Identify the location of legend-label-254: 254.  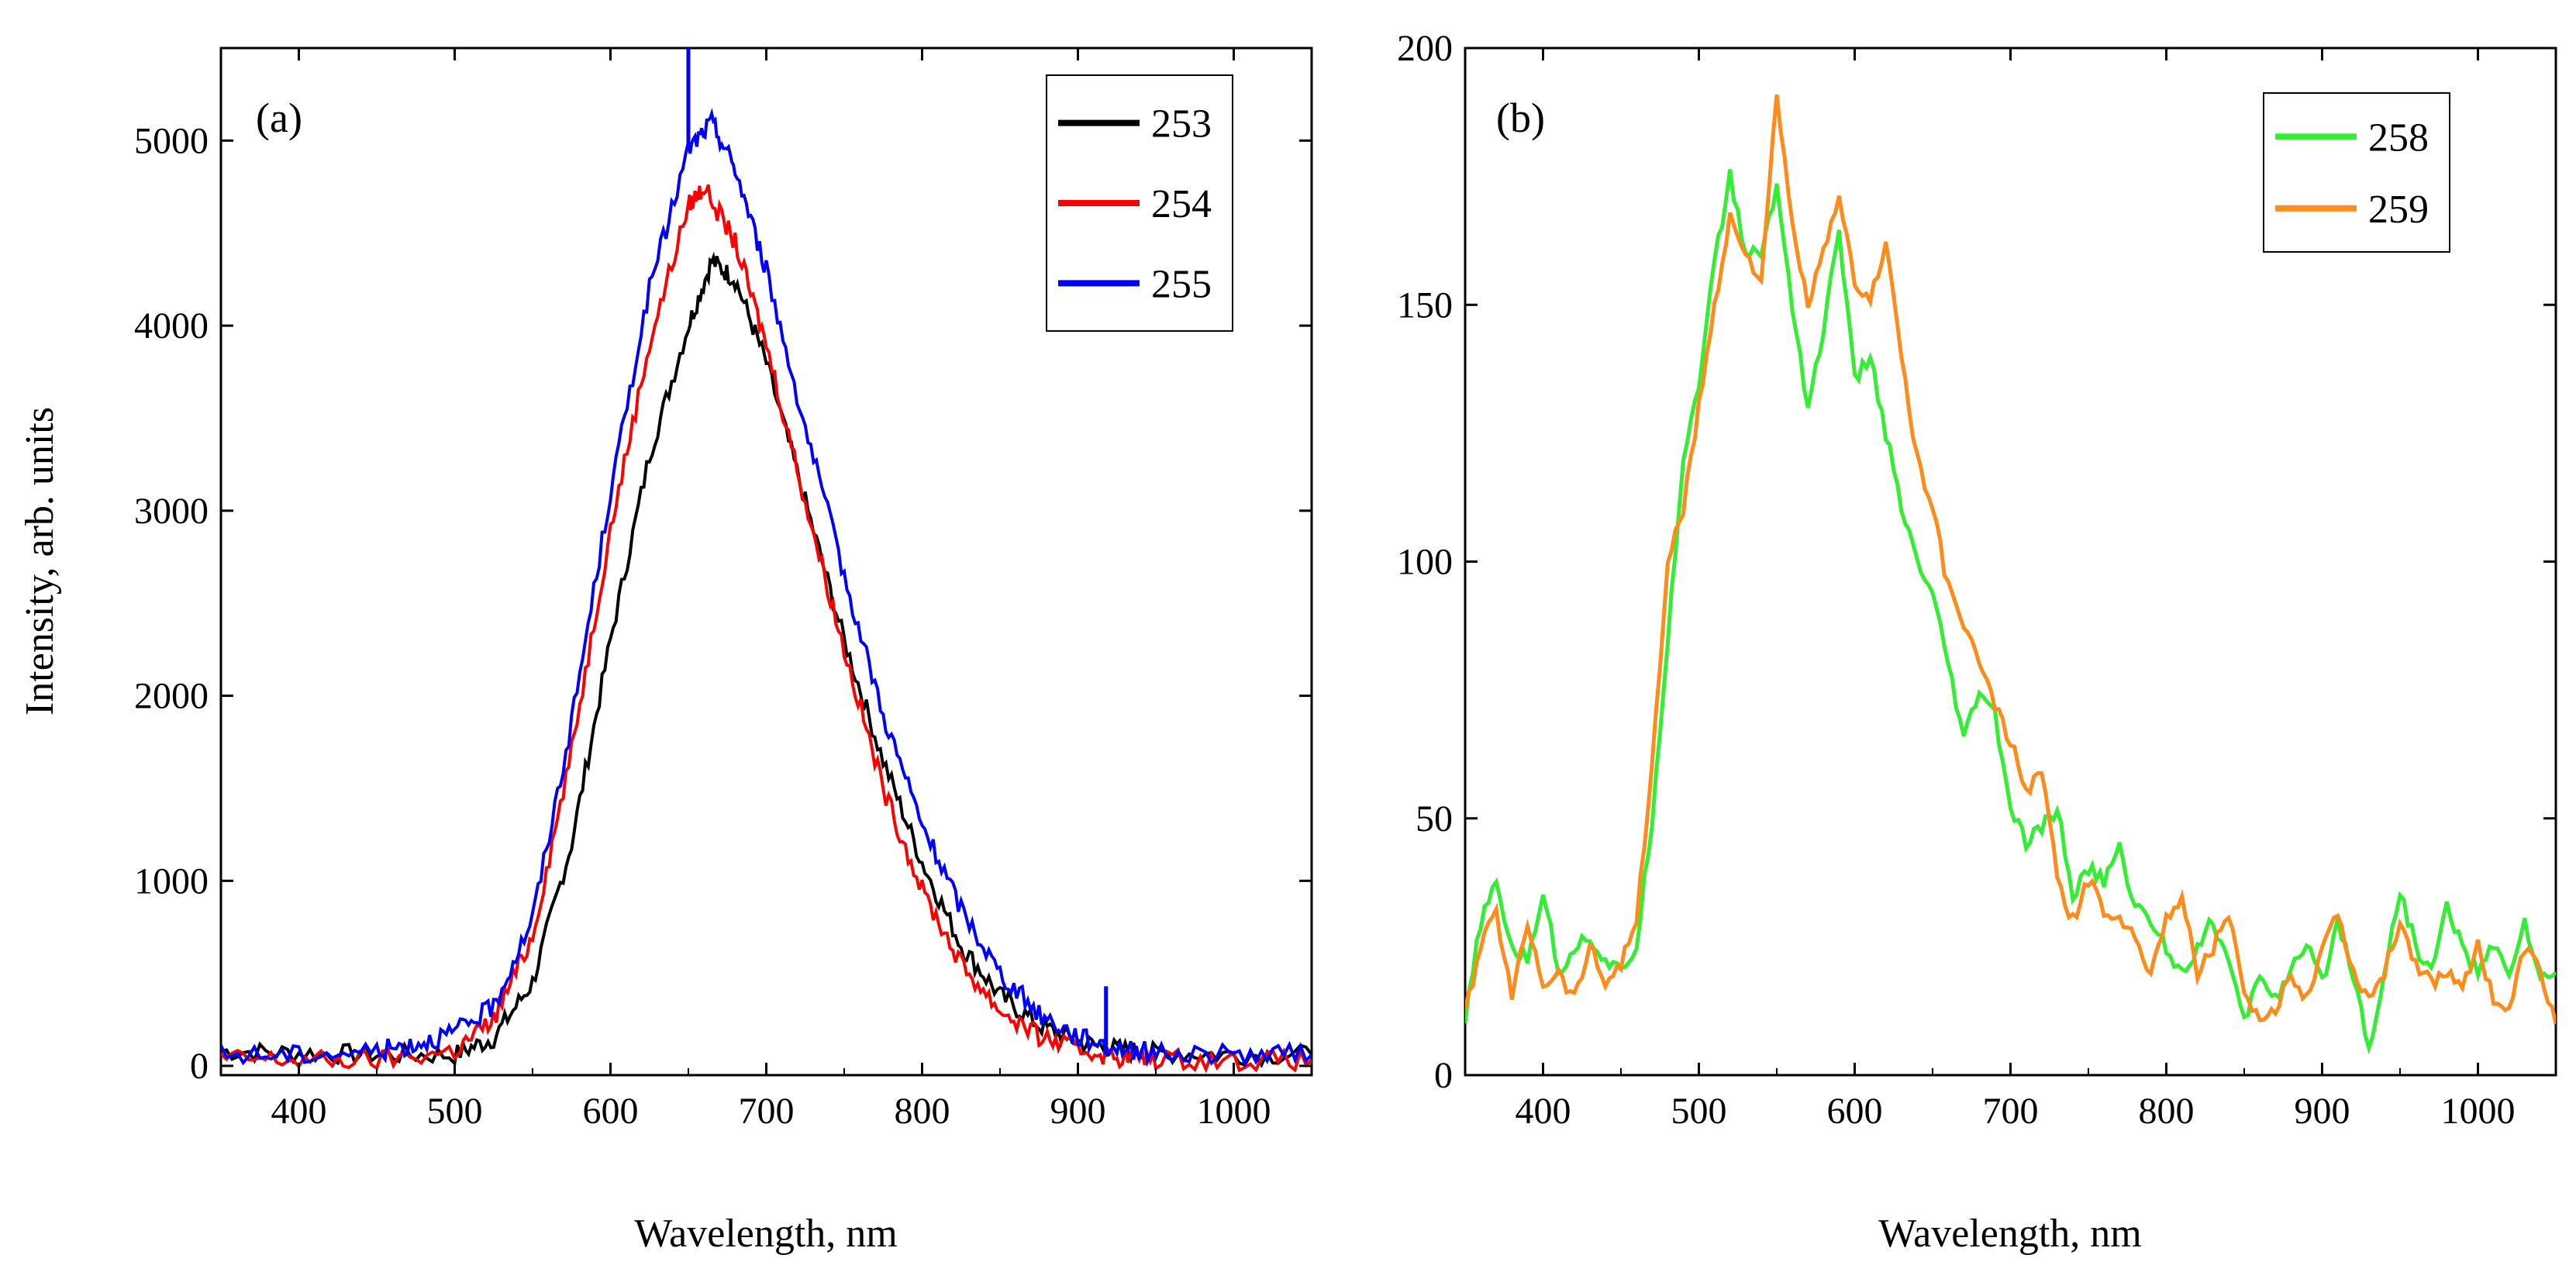
(1181, 204).